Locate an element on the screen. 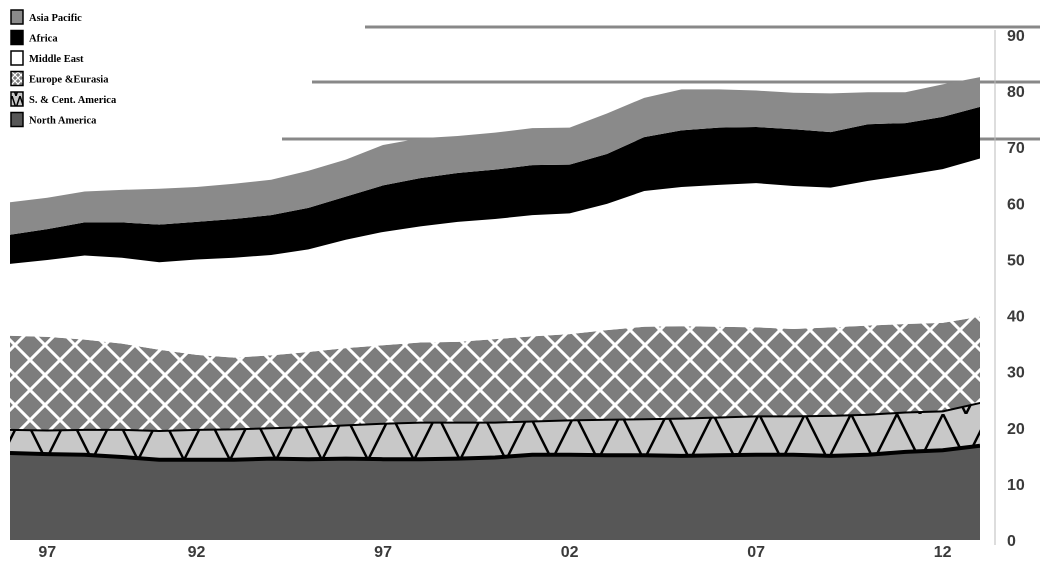 This screenshot has width=1040, height=566. legend-item-middle-east: Middle East is located at coordinates (47, 58).